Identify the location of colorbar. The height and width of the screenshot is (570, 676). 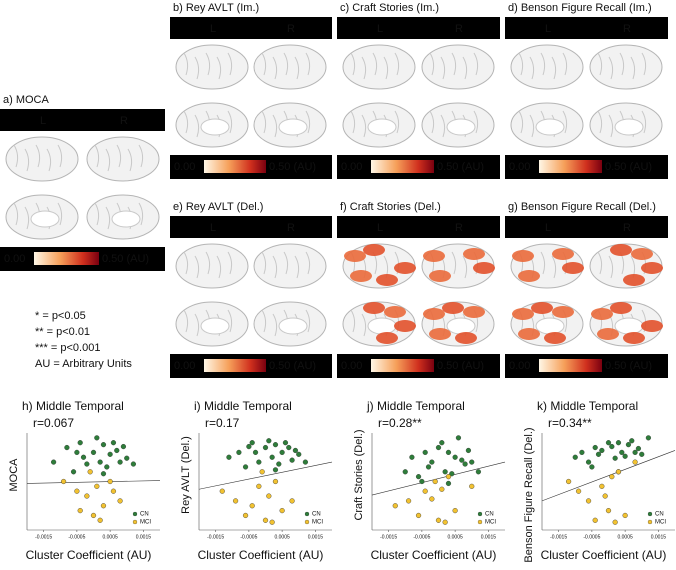
(402, 166).